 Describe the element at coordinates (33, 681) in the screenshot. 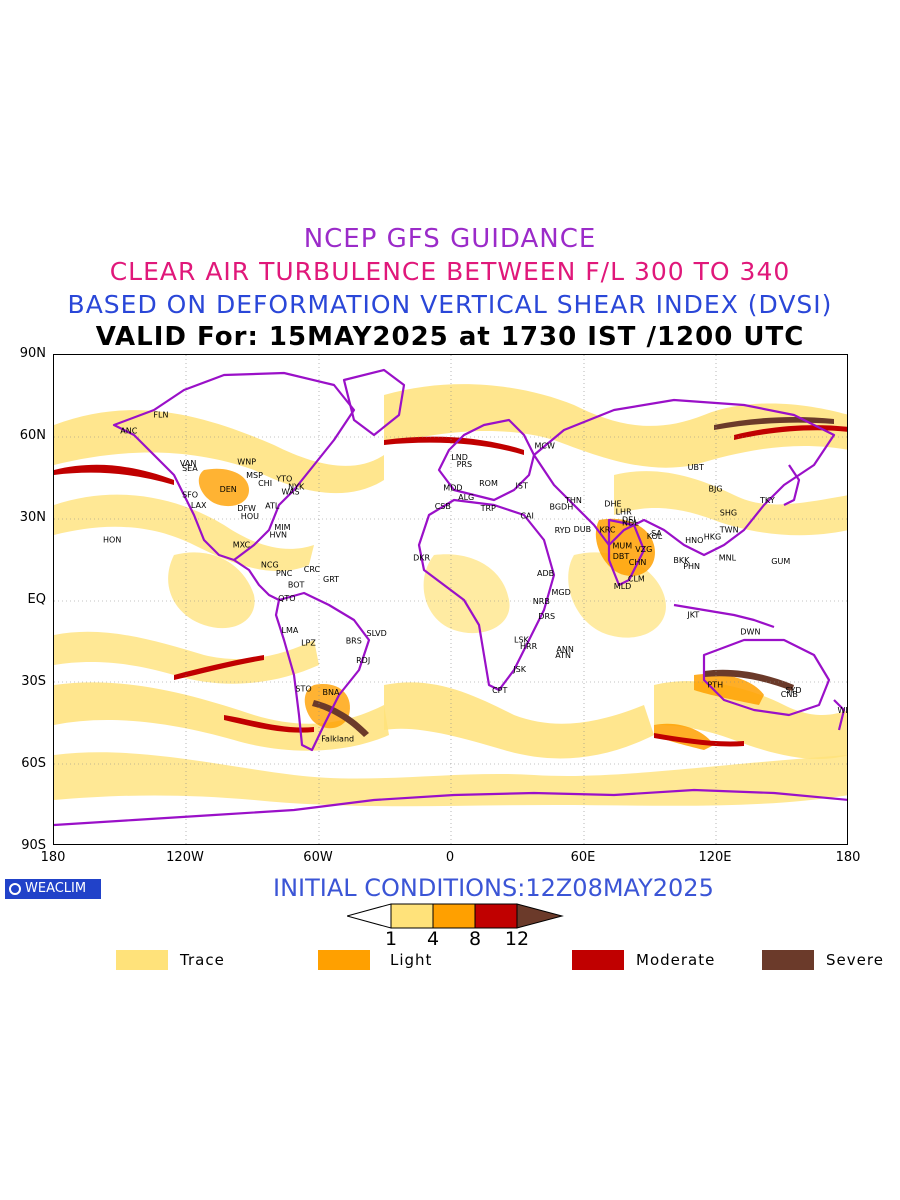

I see `lat-label-30s: 30S` at that location.